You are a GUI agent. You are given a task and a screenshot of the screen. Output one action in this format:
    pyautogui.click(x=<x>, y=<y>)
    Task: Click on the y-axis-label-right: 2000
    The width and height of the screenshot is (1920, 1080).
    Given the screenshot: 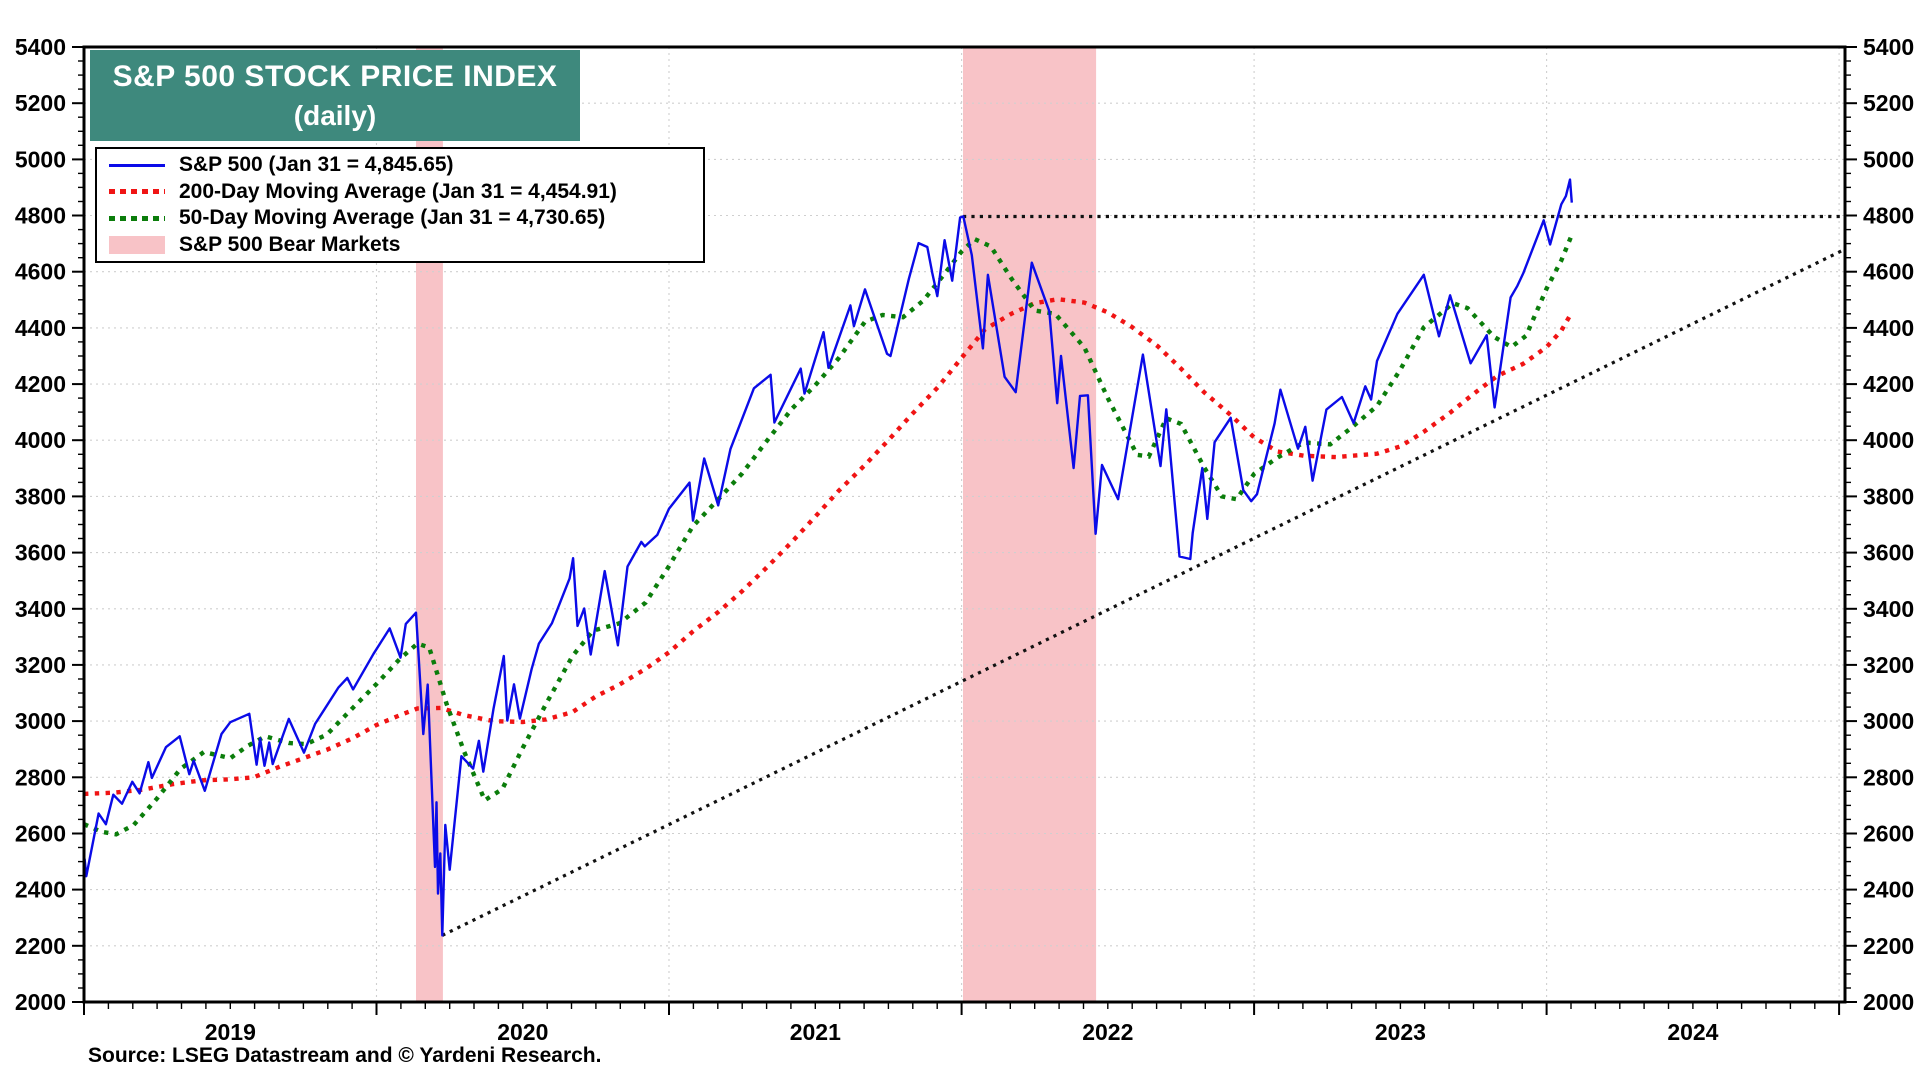 What is the action you would take?
    pyautogui.click(x=1888, y=1002)
    